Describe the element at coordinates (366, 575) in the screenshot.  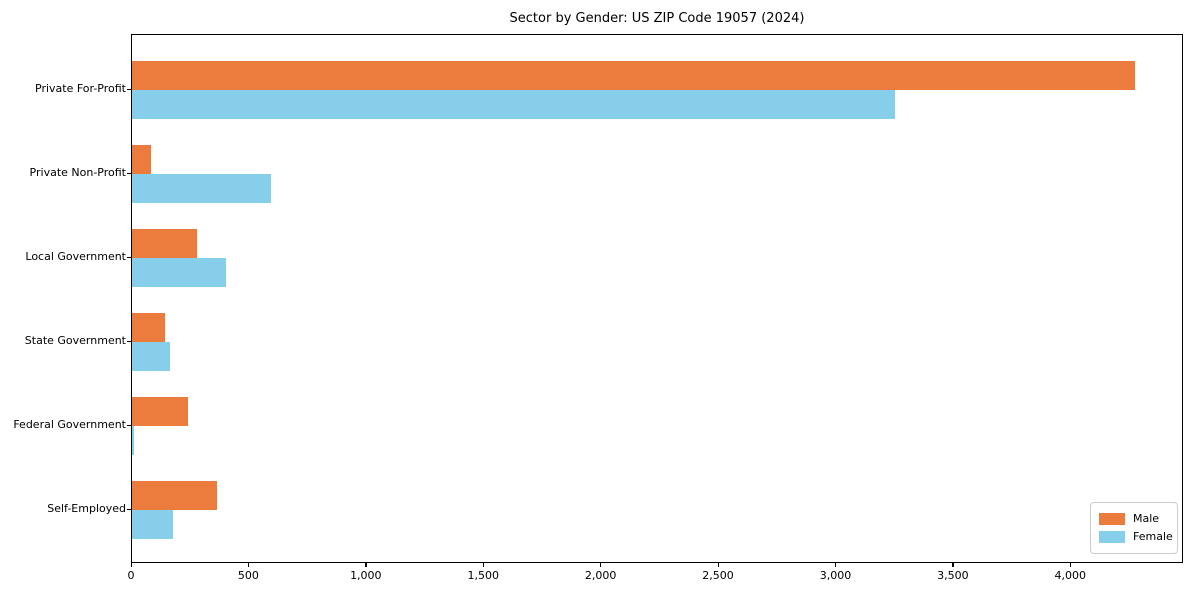
I see `x-tick-label: 1,000` at that location.